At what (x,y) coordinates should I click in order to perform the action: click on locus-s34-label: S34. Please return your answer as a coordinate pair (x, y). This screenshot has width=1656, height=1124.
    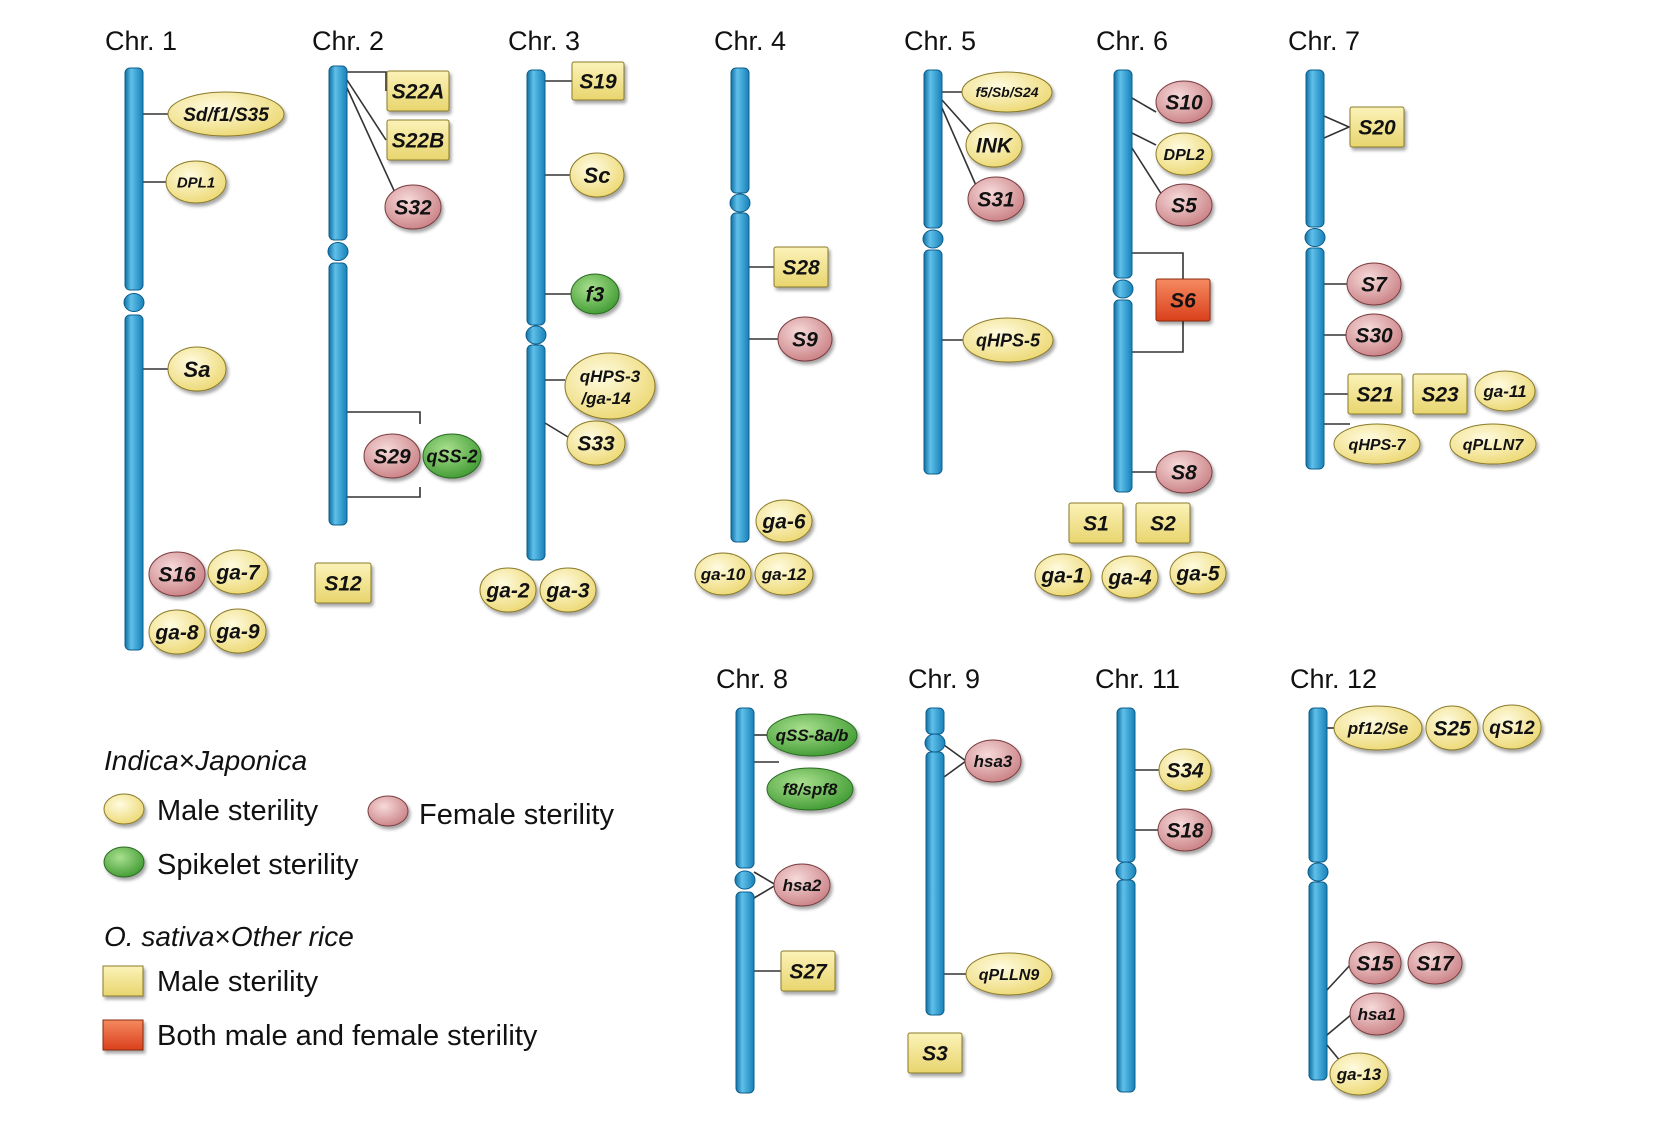
    Looking at the image, I should click on (1185, 771).